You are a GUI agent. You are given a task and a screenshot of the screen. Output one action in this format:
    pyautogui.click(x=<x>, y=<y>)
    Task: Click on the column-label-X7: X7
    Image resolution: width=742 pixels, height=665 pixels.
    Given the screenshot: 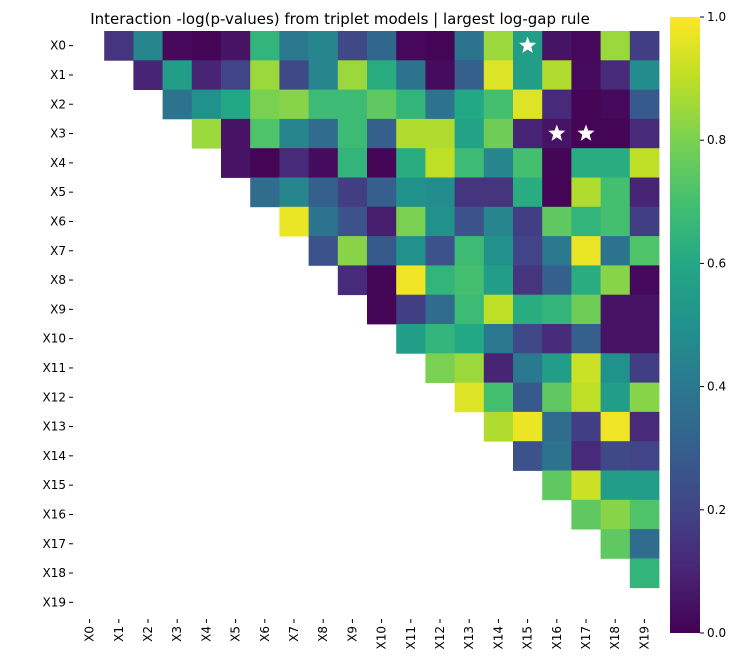 What is the action you would take?
    pyautogui.click(x=294, y=634)
    